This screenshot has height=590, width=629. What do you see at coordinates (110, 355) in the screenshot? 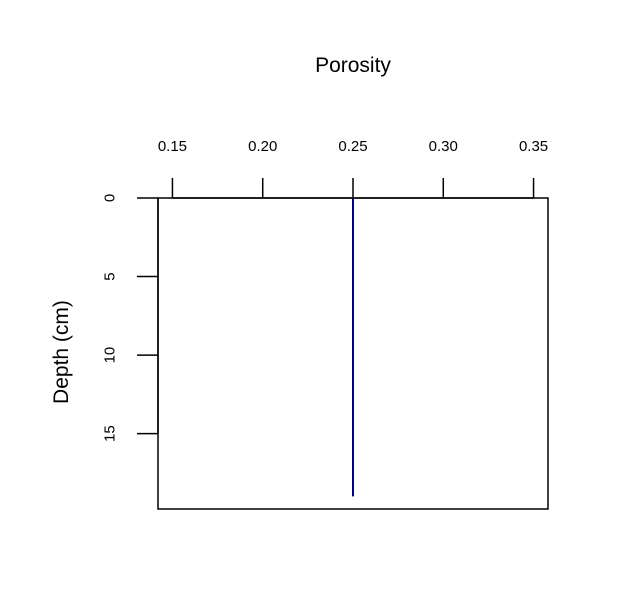
I see `y-tick-label: 10` at bounding box center [110, 355].